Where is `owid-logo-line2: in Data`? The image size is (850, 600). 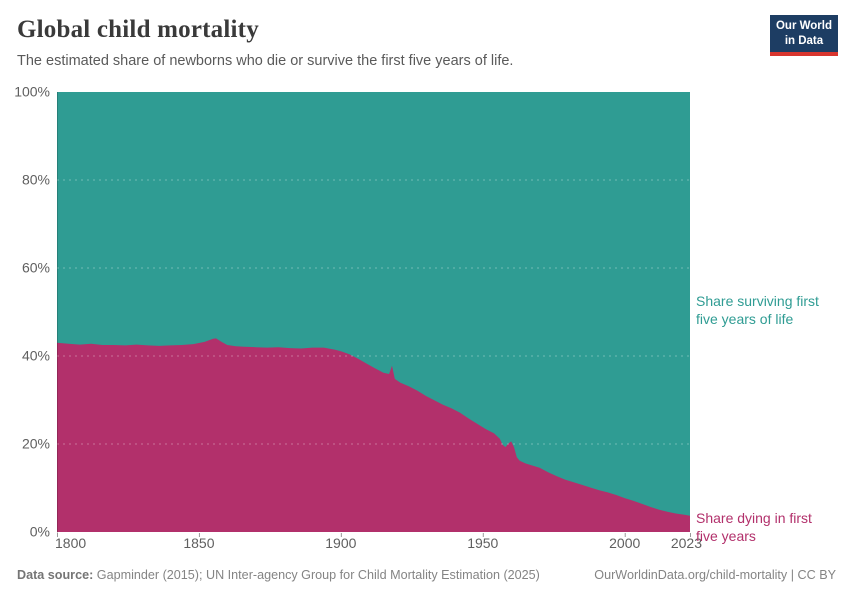
owid-logo-line2: in Data is located at coordinates (804, 40).